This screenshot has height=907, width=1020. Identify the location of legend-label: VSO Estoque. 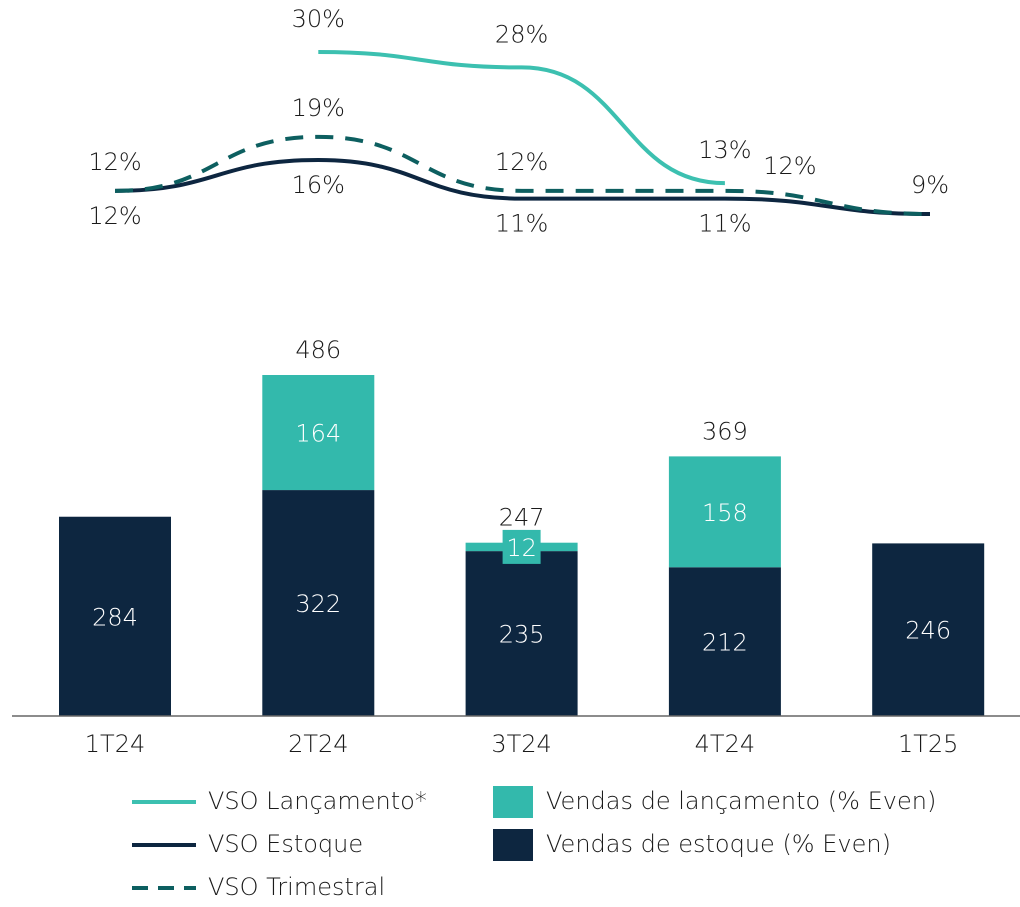
(285, 844).